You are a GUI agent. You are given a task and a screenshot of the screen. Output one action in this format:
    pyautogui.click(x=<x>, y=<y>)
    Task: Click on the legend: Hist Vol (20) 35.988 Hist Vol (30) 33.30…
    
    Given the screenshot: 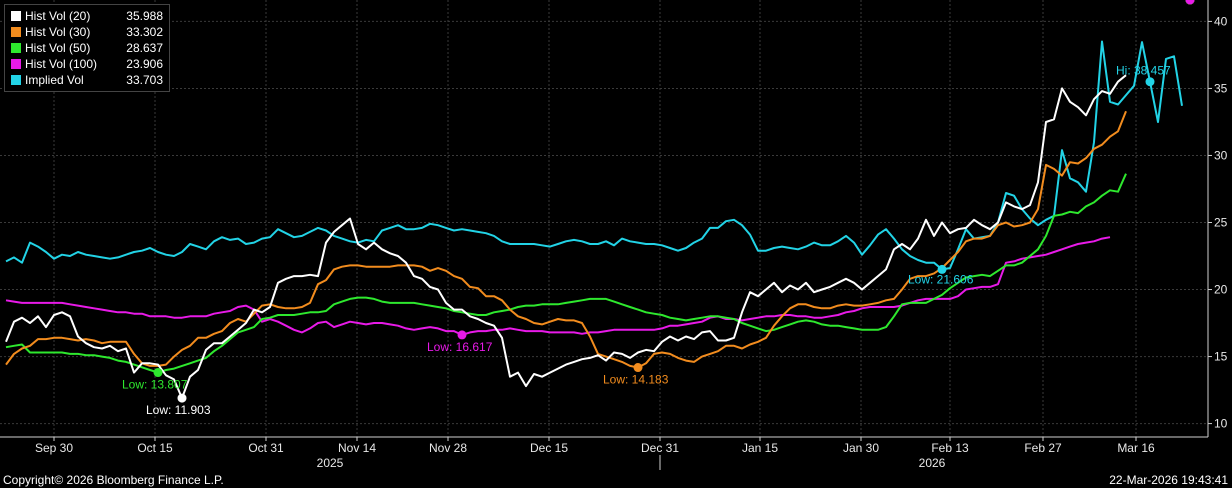 What is the action you would take?
    pyautogui.click(x=87, y=48)
    